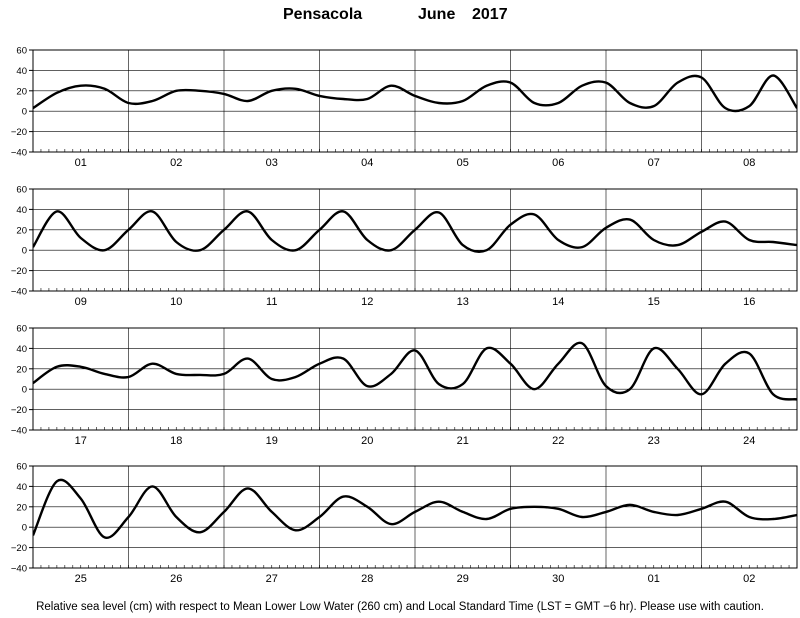 Image resolution: width=800 pixels, height=618 pixels. What do you see at coordinates (749, 163) in the screenshot?
I see `day-label: 08` at bounding box center [749, 163].